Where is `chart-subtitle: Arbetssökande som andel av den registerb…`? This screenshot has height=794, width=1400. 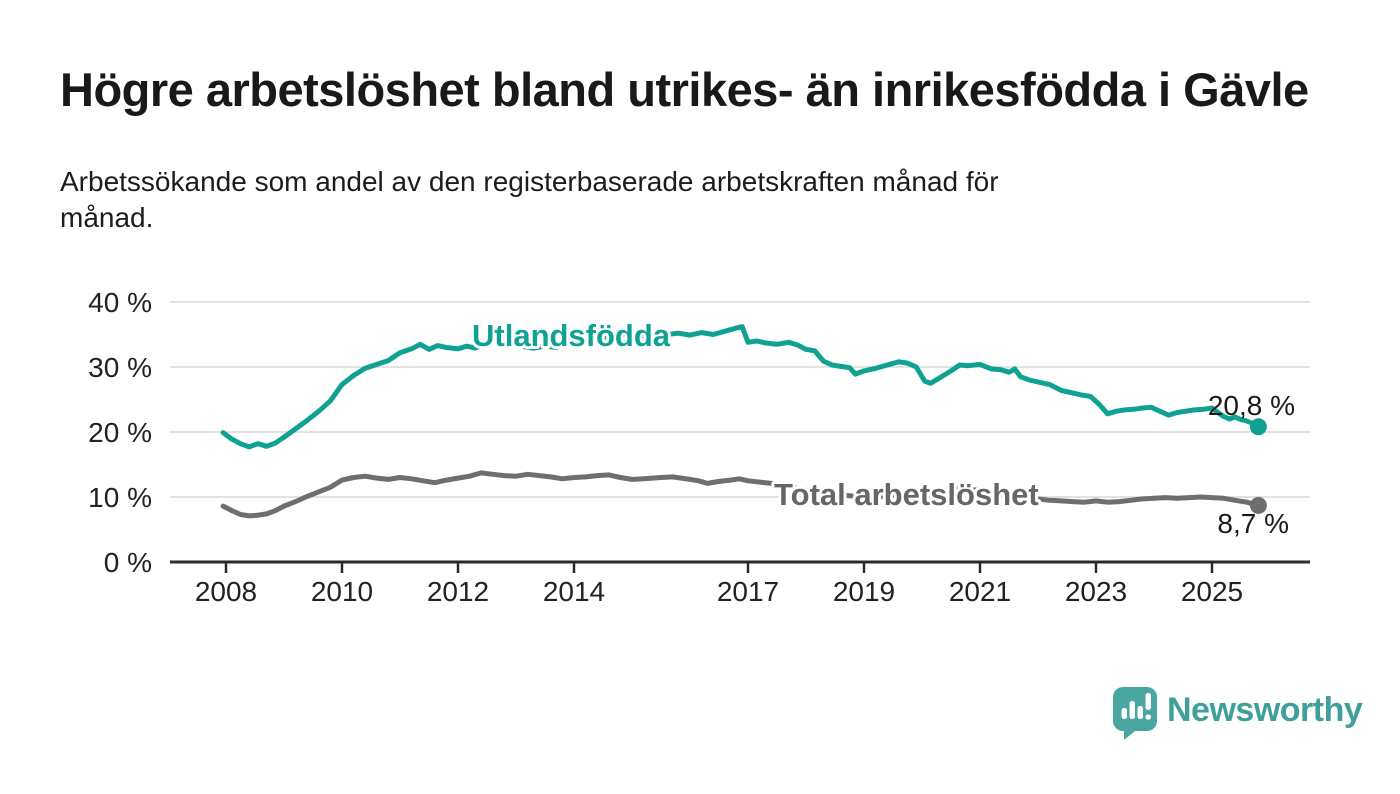
chart-subtitle: Arbetssökande som andel av den registerb… is located at coordinates (529, 200).